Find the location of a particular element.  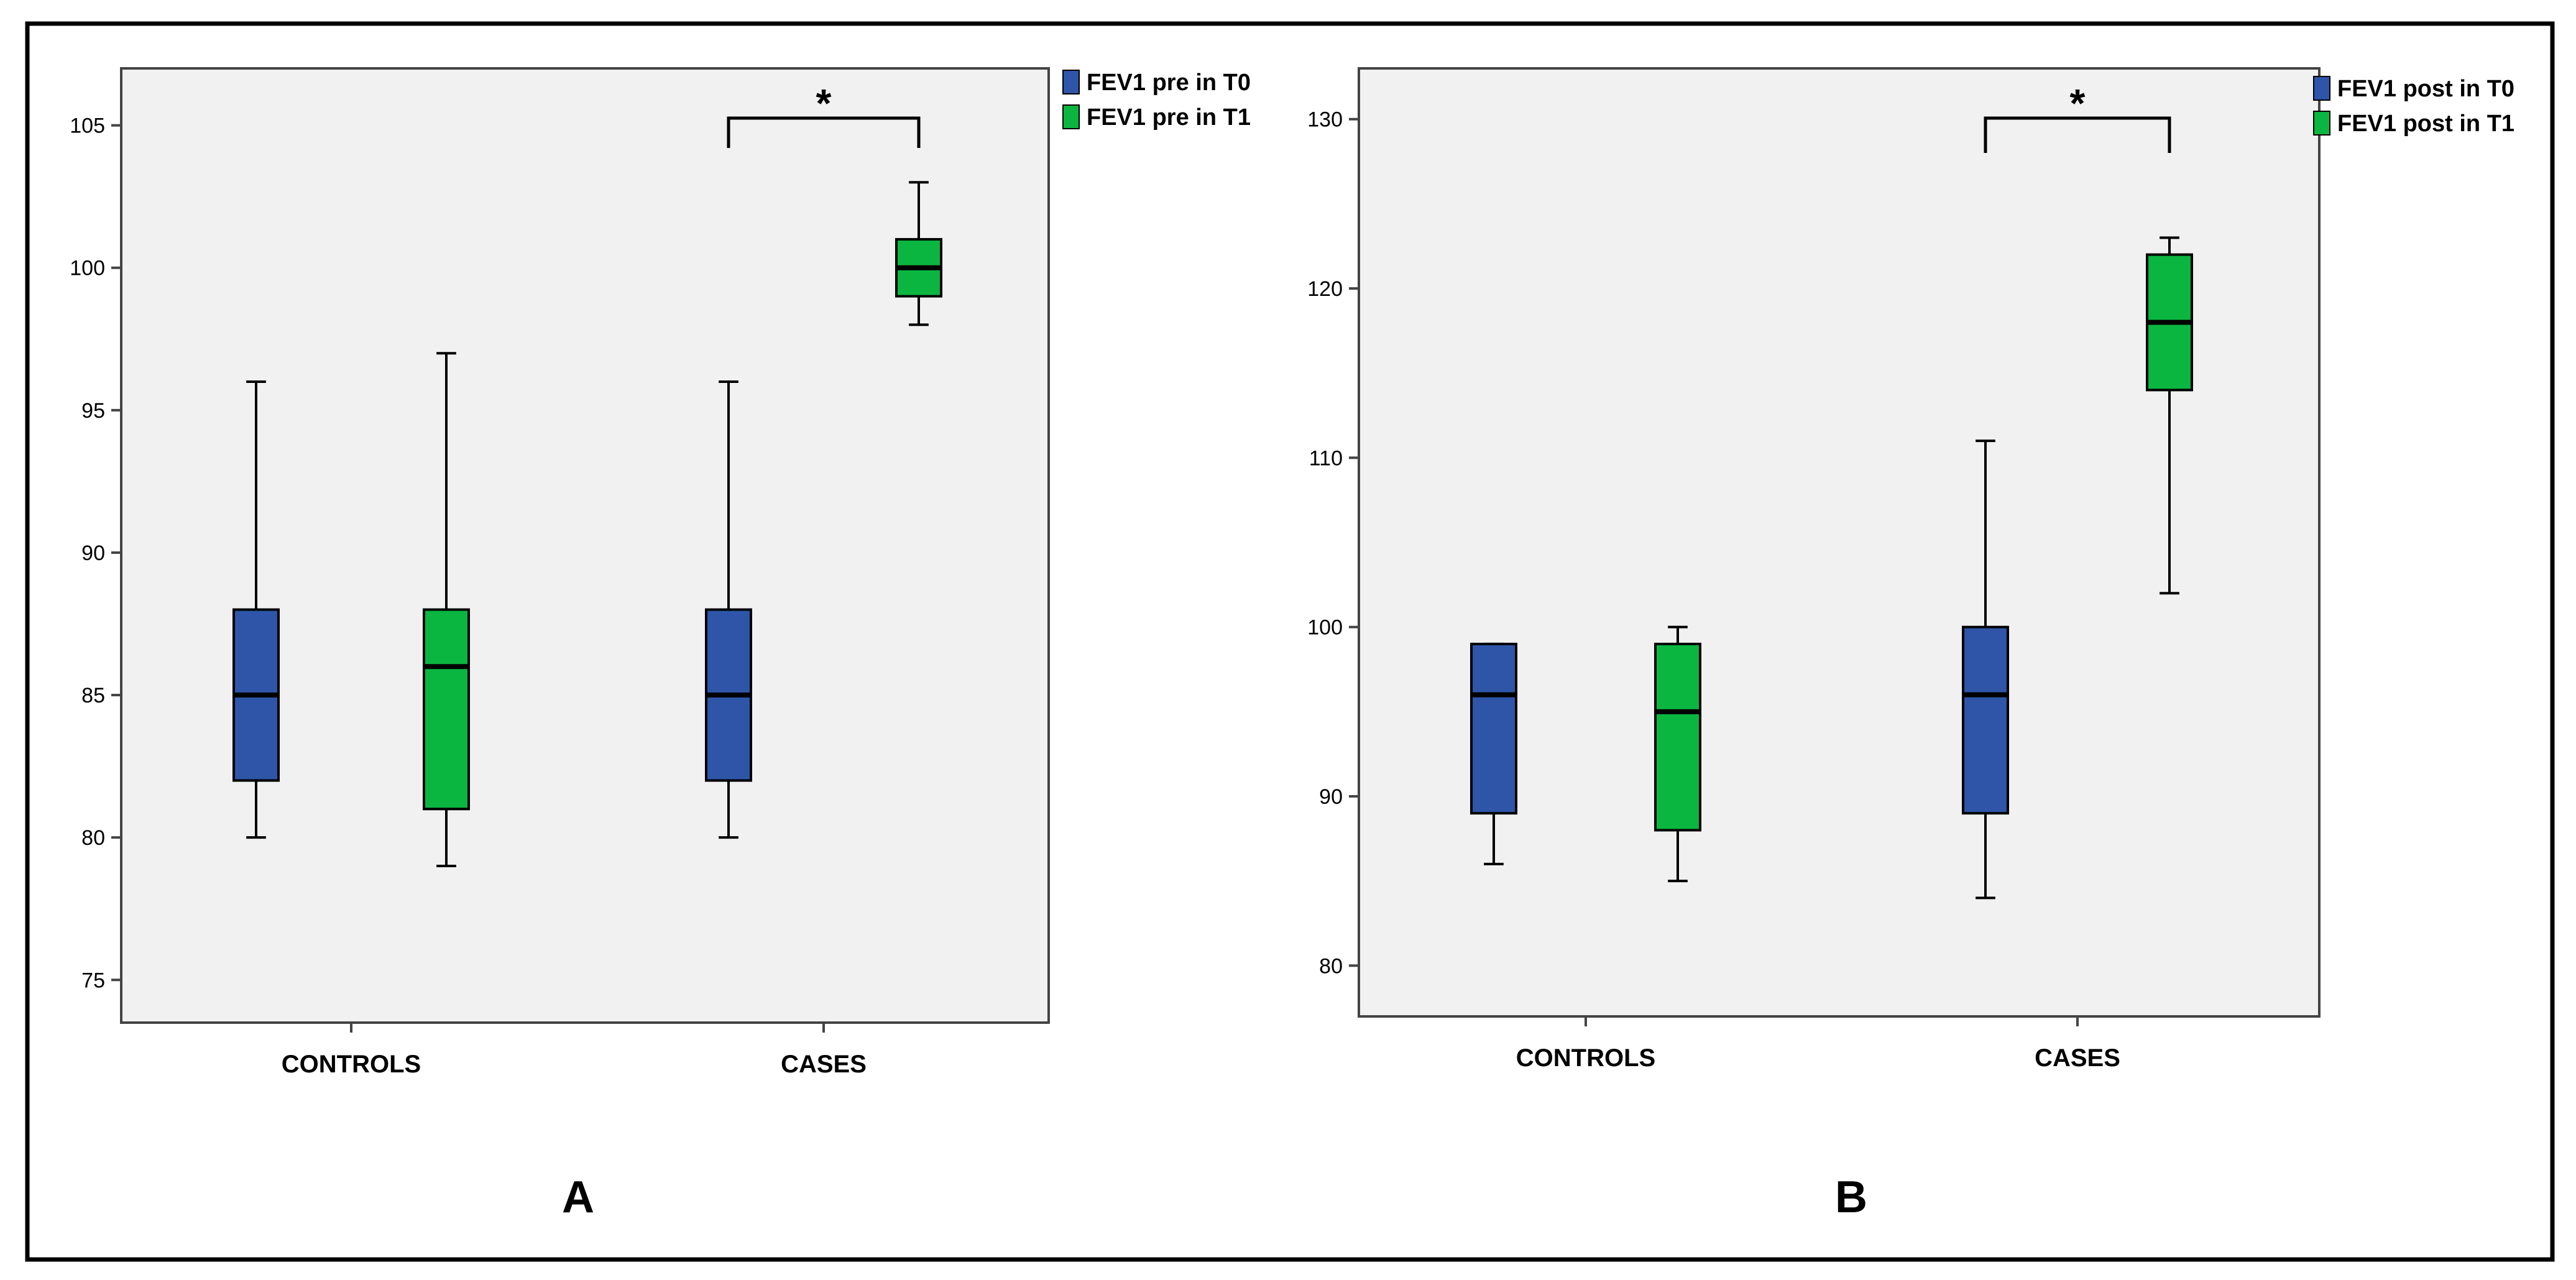

y-tick-label: 120 is located at coordinates (1325, 289).